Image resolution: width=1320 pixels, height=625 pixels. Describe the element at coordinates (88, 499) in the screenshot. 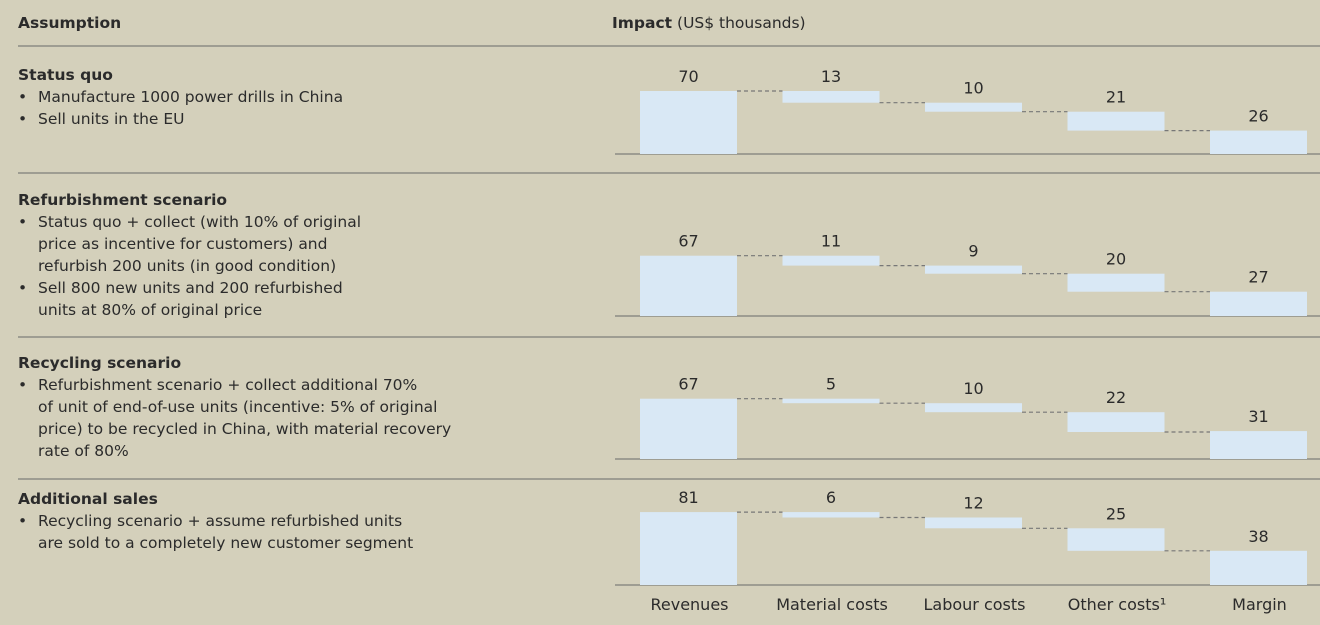

I see `row-title: Additional sales` at that location.